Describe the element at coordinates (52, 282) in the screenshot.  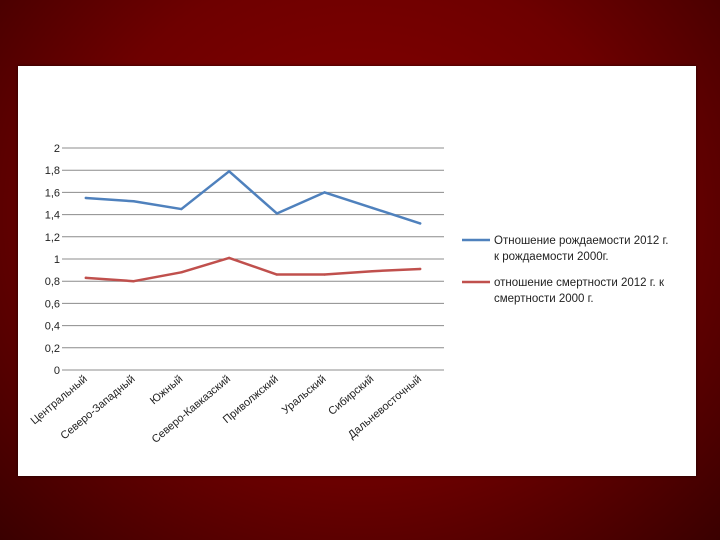
I see `y-tick-label: 0,8` at that location.